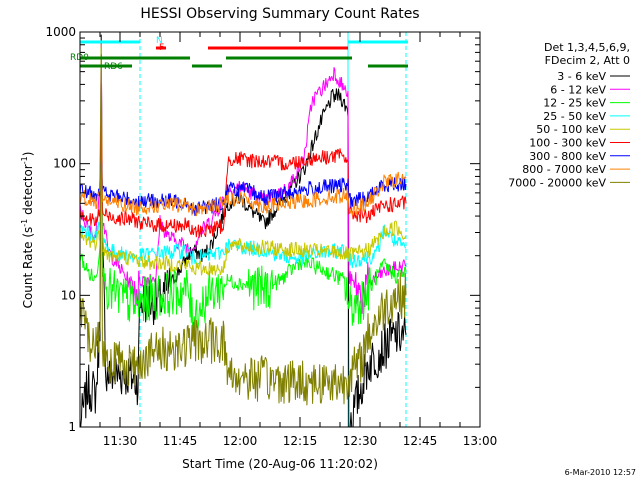 This screenshot has height=484, width=640. I want to click on flag-label-n: N, so click(159, 41).